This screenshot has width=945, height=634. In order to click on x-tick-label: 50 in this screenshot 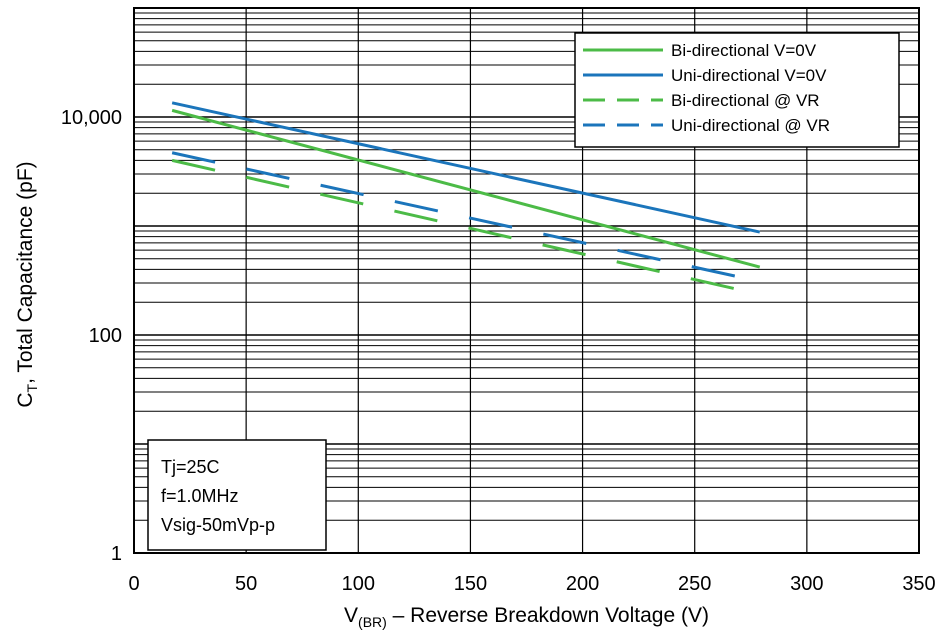, I will do `click(246, 584)`.